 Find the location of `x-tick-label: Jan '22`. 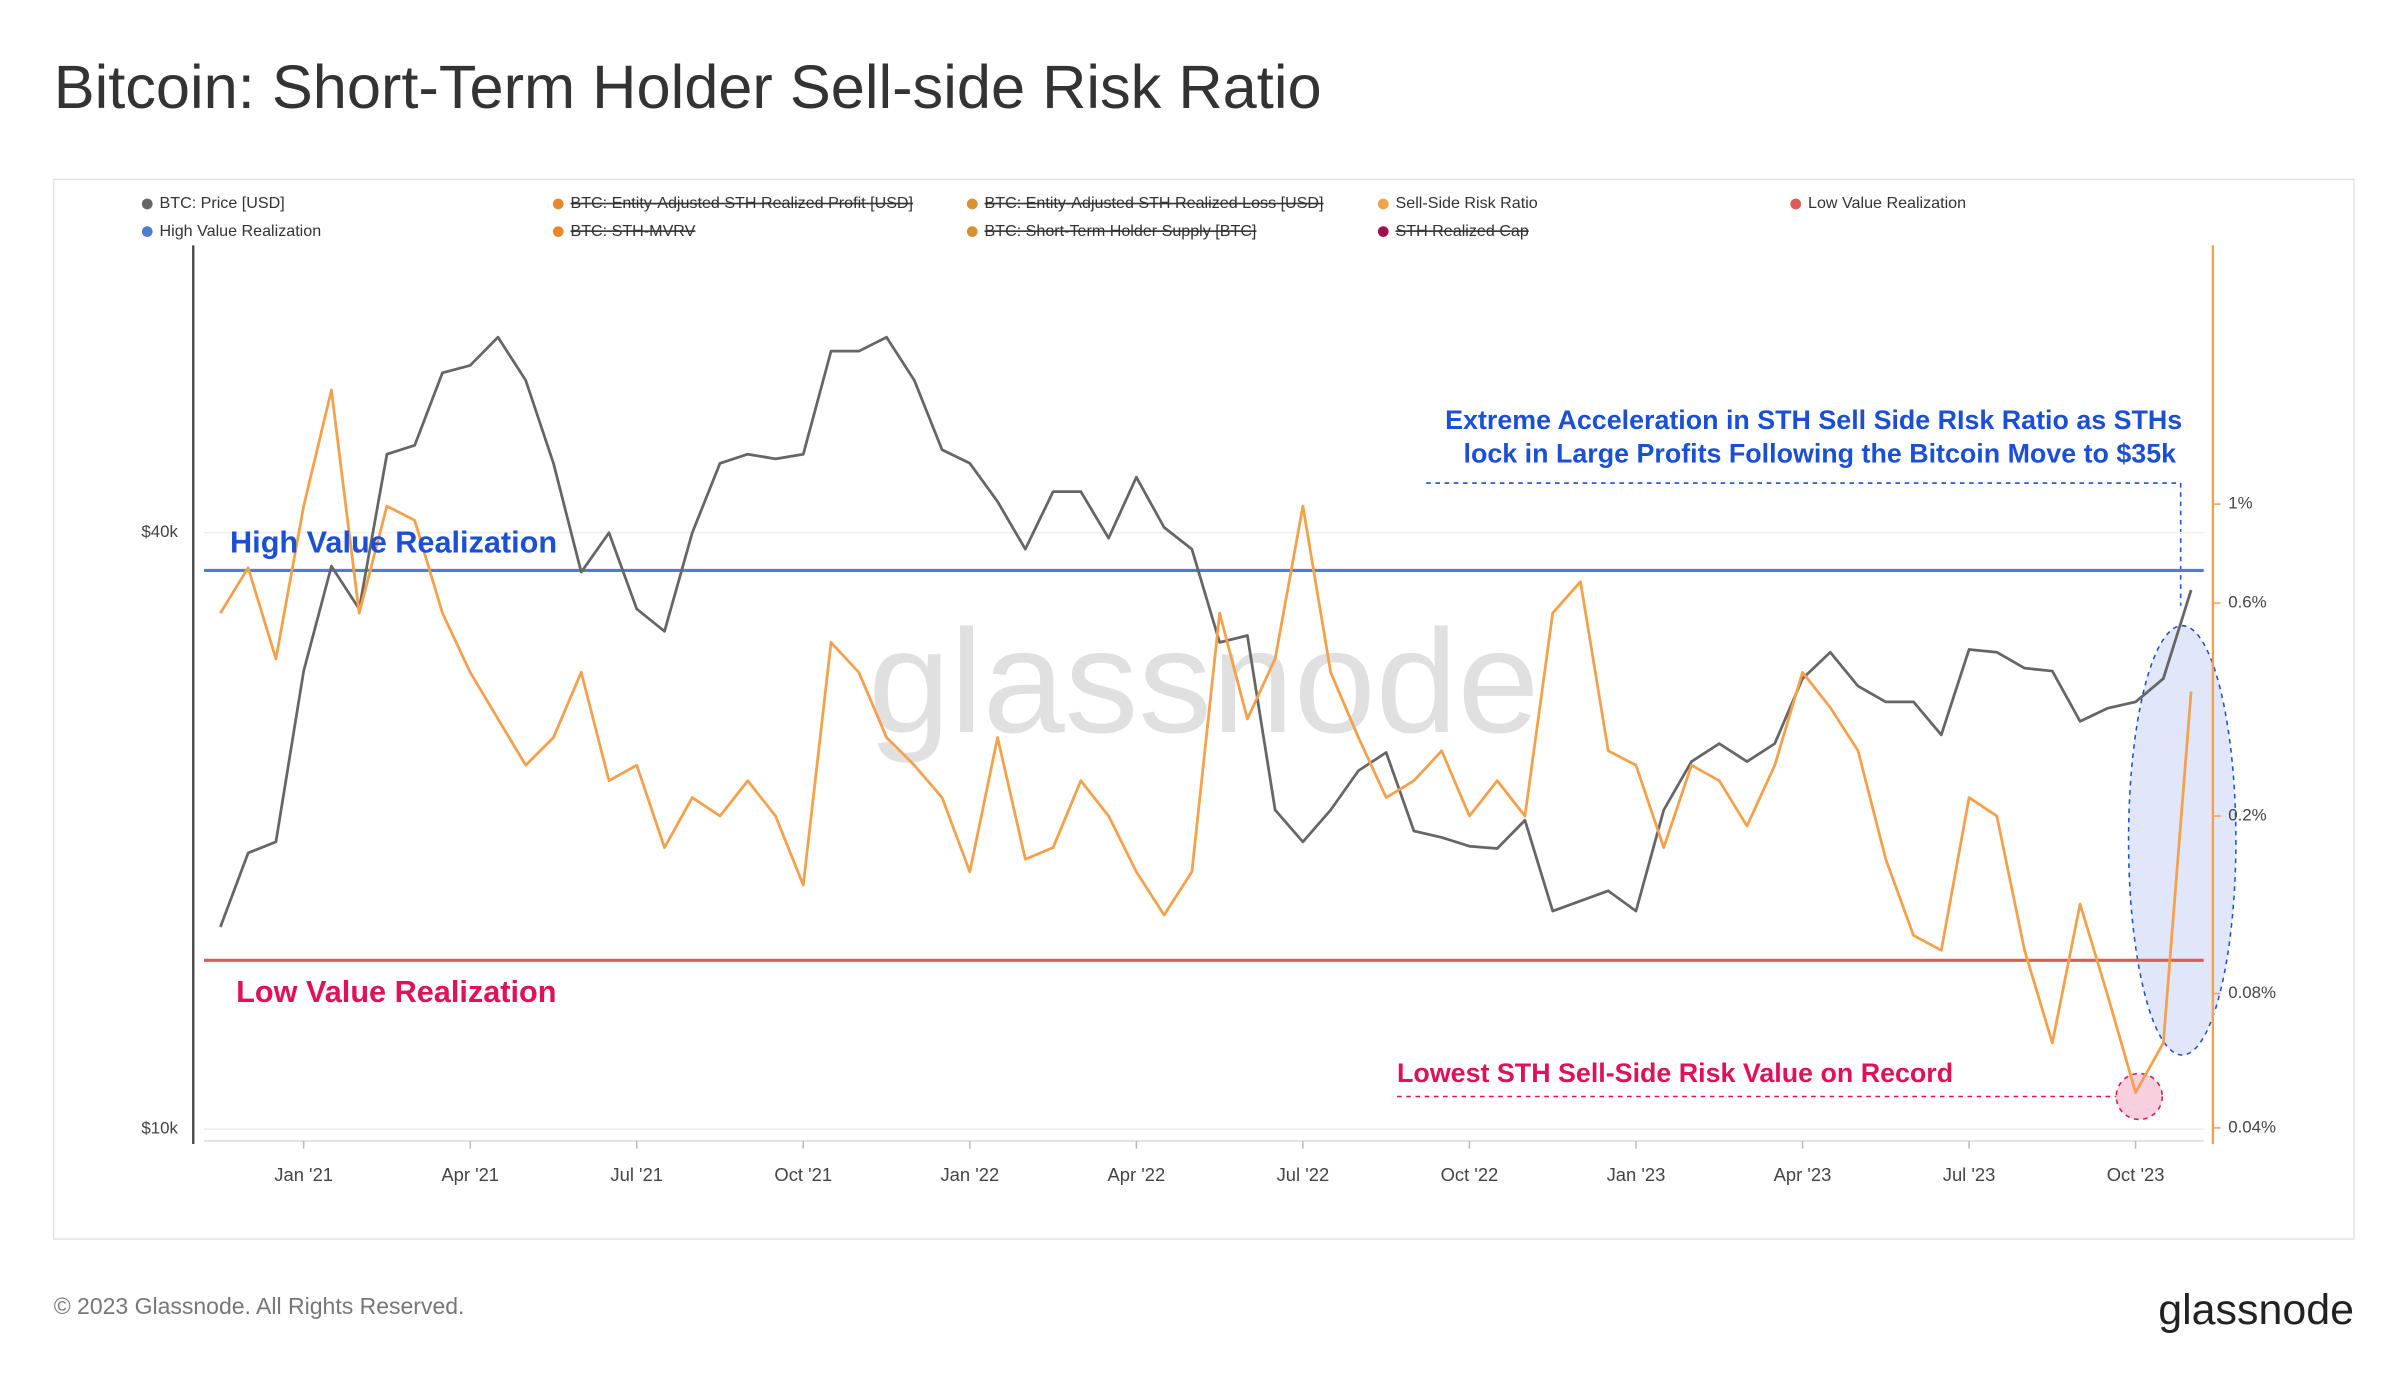

x-tick-label: Jan '22 is located at coordinates (969, 1174).